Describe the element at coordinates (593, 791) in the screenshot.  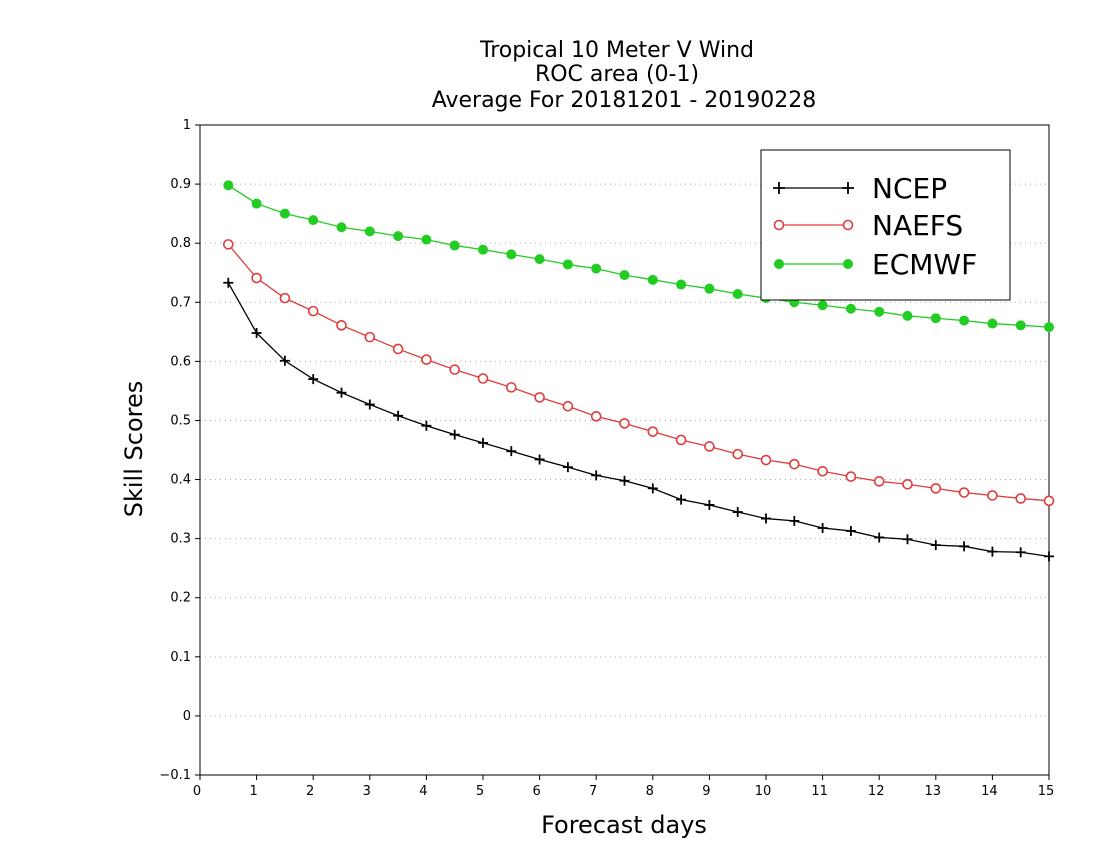
I see `x-tick-label: 7` at that location.